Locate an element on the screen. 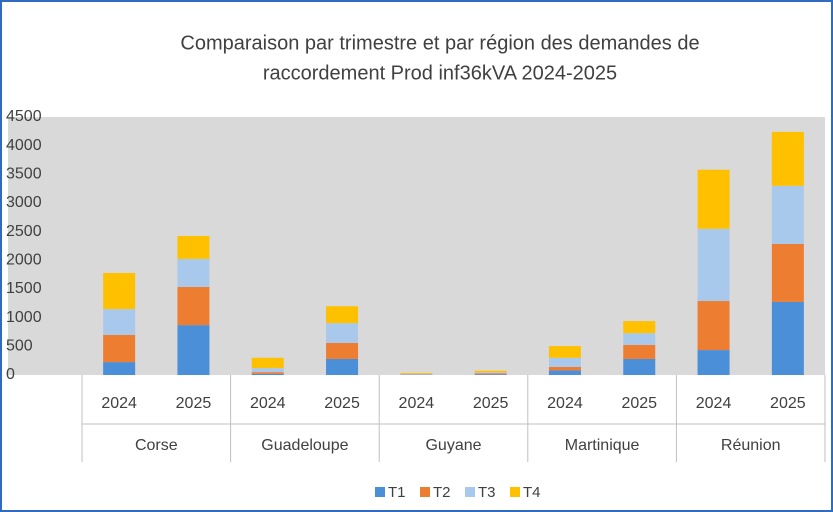 This screenshot has height=512, width=833. legend-label: T4 is located at coordinates (532, 492).